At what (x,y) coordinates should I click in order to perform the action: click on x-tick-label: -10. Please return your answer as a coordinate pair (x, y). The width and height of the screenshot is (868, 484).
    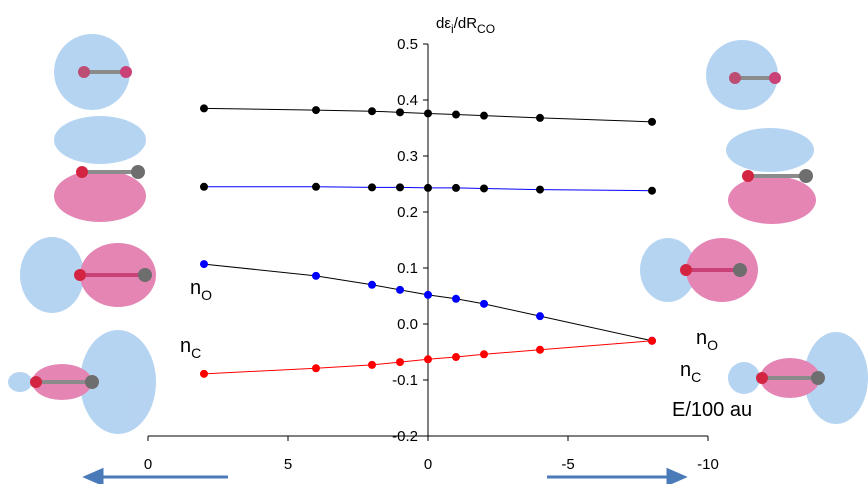
    Looking at the image, I should click on (708, 464).